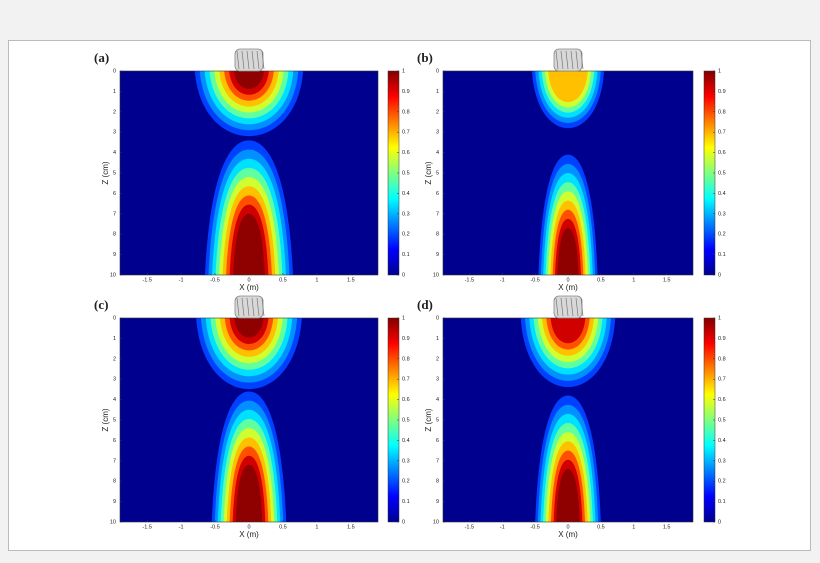 Image resolution: width=820 pixels, height=563 pixels. What do you see at coordinates (425, 57) in the screenshot?
I see `panel-label: (b)` at bounding box center [425, 57].